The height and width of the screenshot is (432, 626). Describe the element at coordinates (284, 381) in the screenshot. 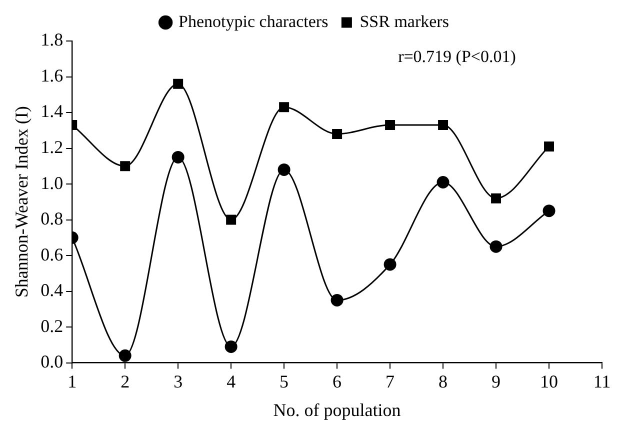

I see `x-tick-label: 5` at that location.